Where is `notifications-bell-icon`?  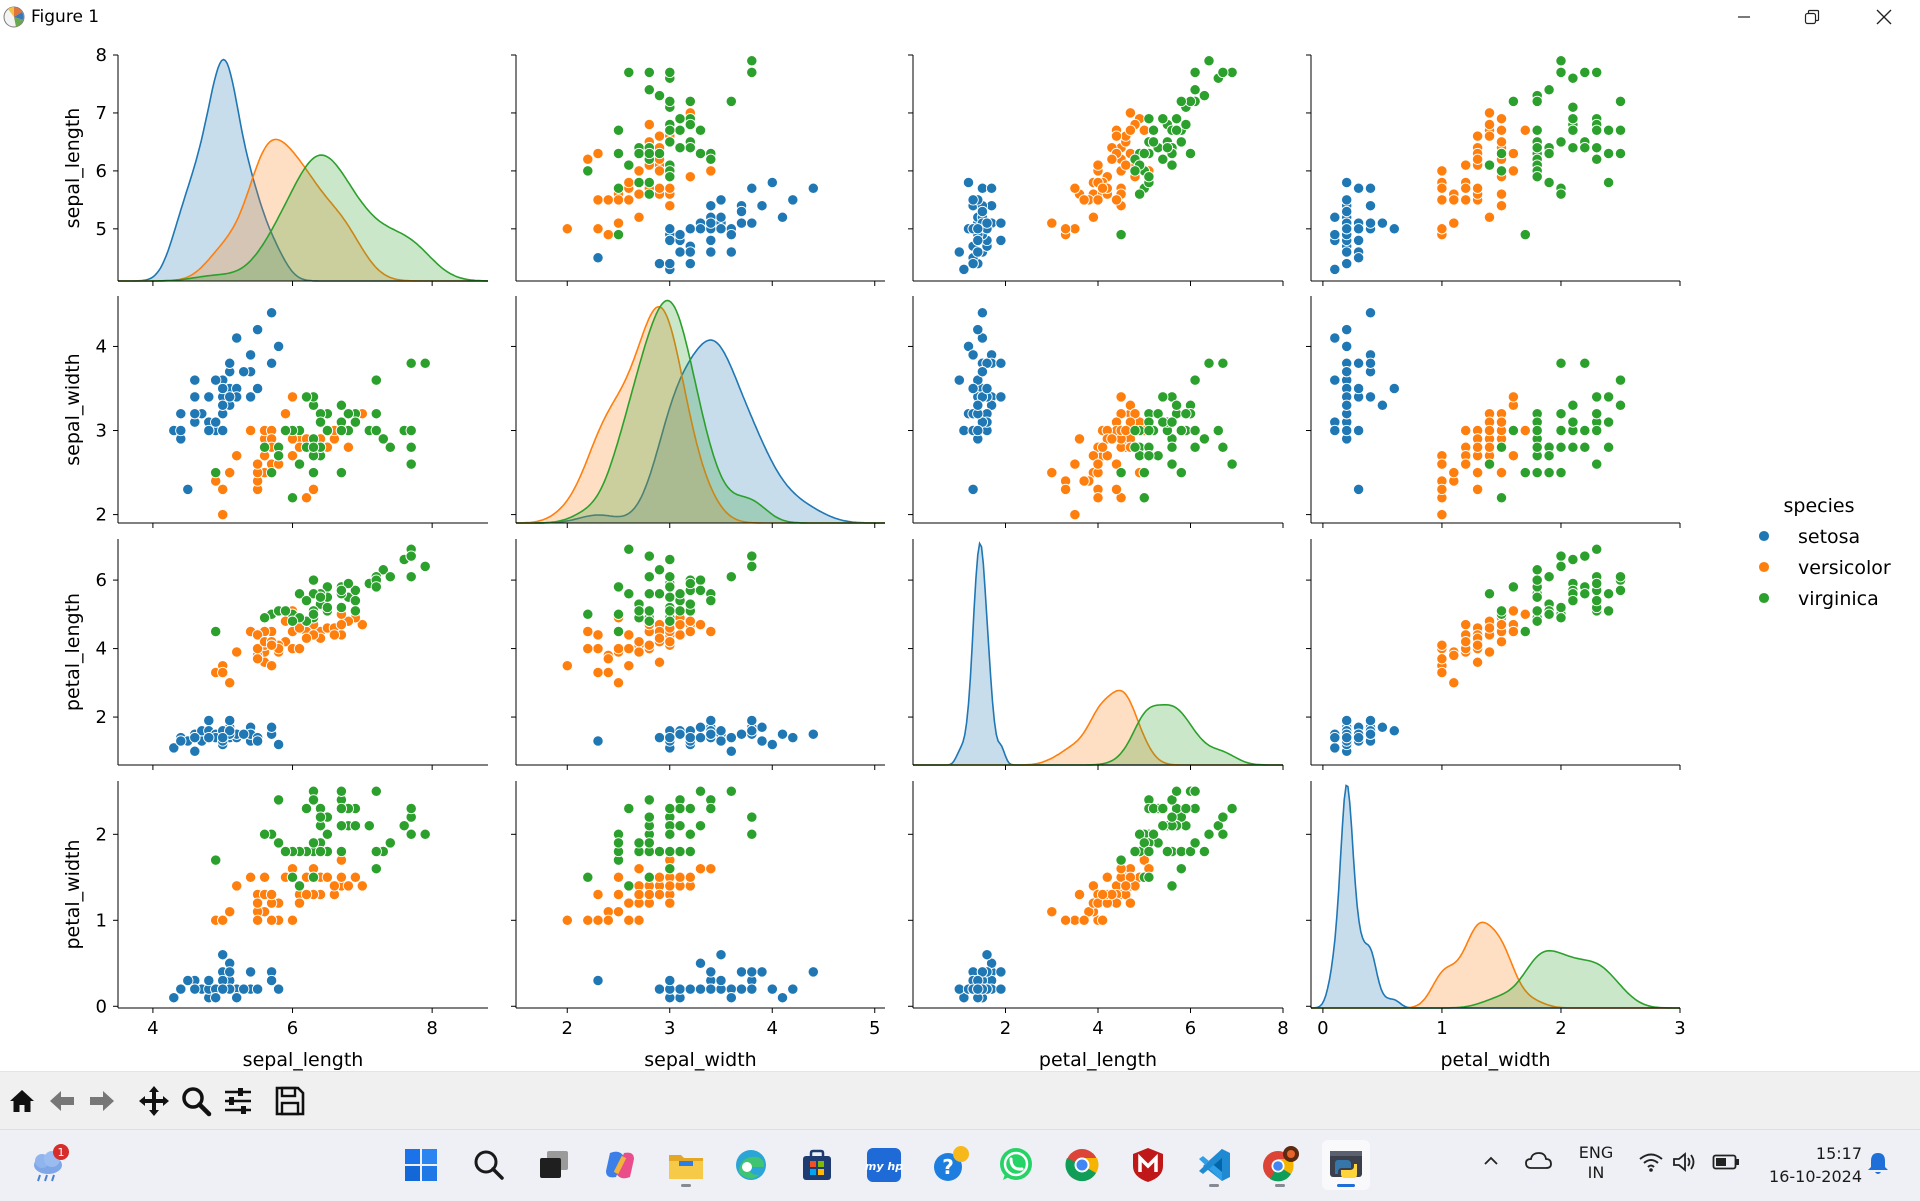 notifications-bell-icon is located at coordinates (1878, 1163).